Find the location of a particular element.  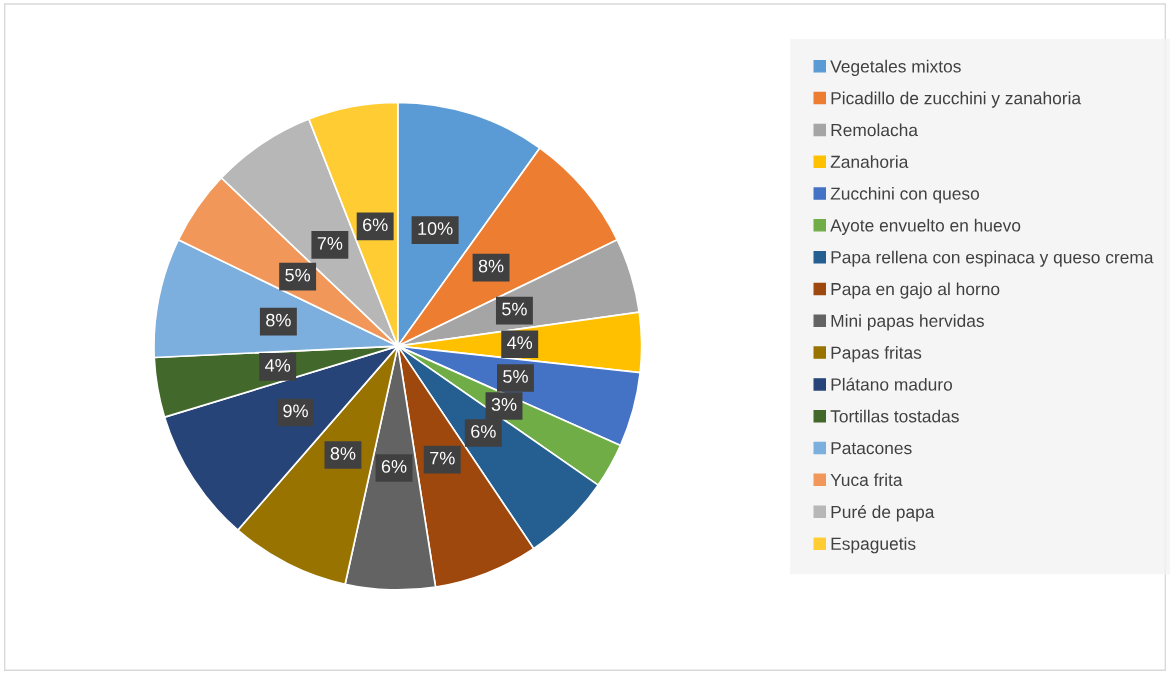

legend-label: Yuca frita is located at coordinates (866, 480).